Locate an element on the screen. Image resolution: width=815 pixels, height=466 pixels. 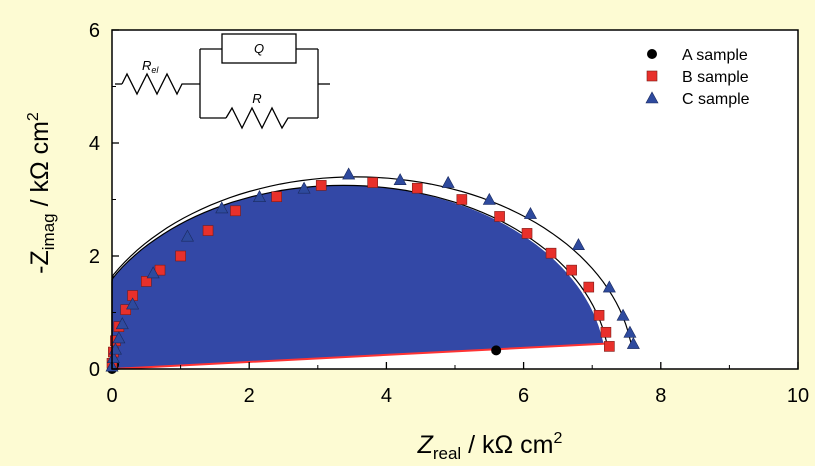
resistor-r-el is located at coordinates (160, 84).